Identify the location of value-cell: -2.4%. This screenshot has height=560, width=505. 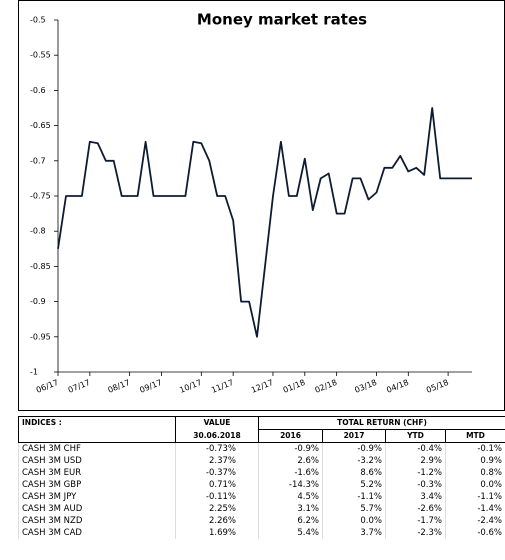
(475, 521).